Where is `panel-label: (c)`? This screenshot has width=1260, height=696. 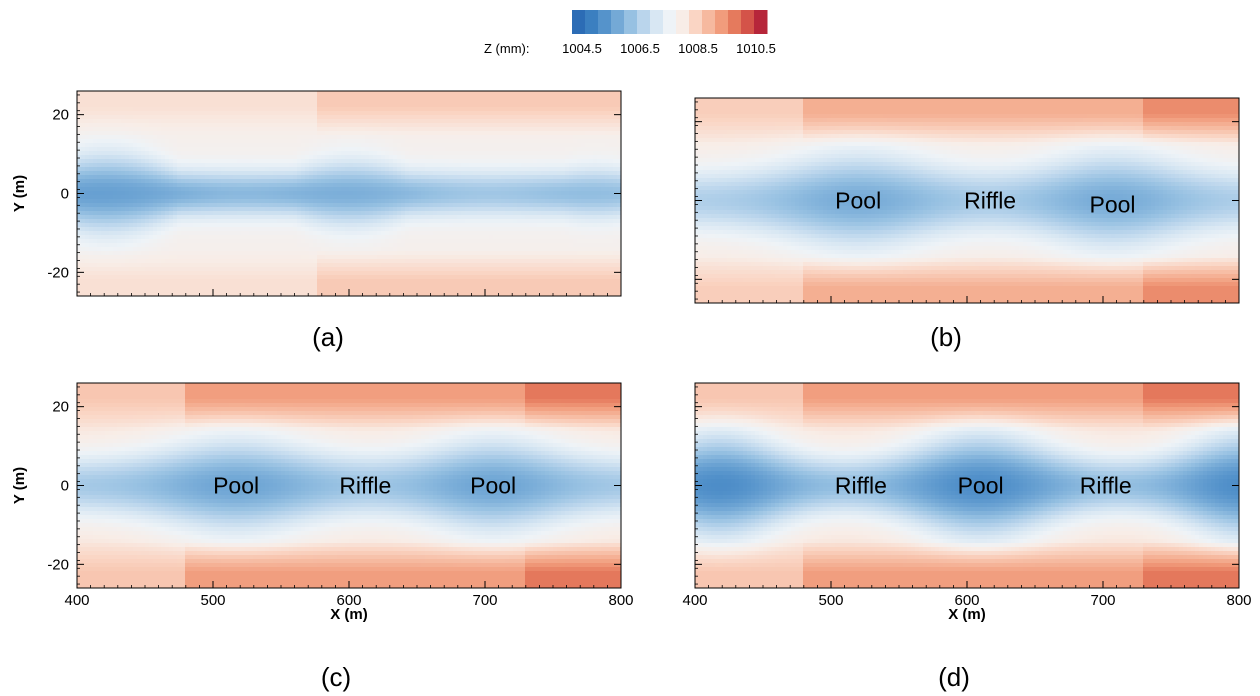
panel-label: (c) is located at coordinates (336, 677).